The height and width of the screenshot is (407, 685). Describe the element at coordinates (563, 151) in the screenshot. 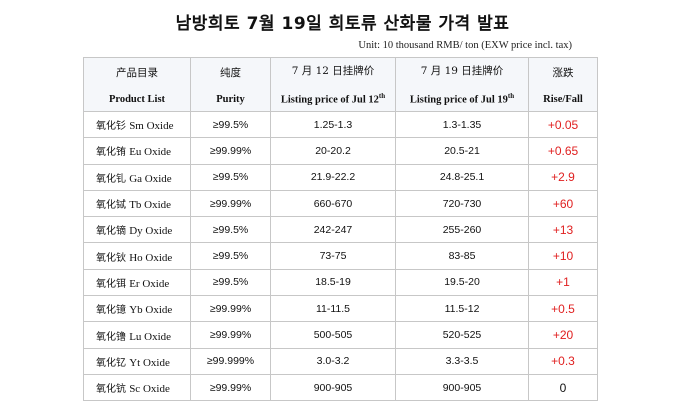

I see `change-cell: +0.65` at that location.